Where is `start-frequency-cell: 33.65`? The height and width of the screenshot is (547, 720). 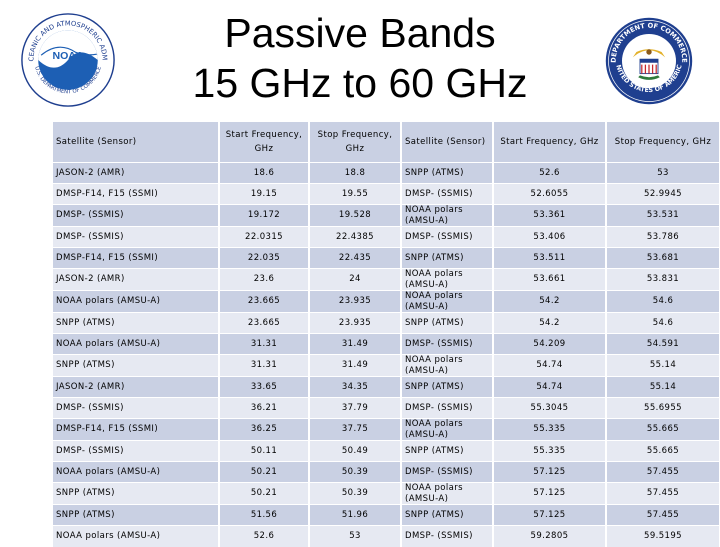 start-frequency-cell: 33.65 is located at coordinates (264, 387).